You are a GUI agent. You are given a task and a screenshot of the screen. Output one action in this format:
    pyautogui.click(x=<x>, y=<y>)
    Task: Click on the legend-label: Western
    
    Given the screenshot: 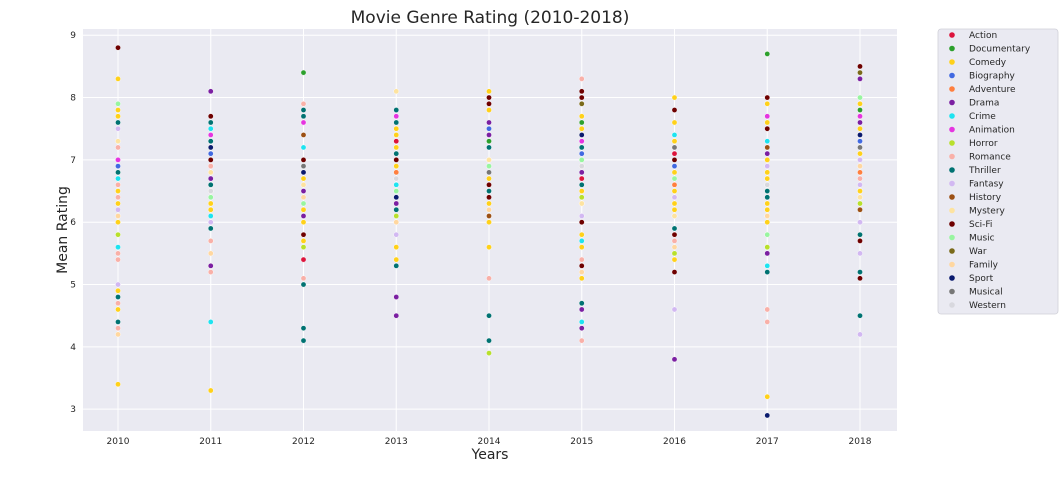 What is the action you would take?
    pyautogui.click(x=987, y=306)
    